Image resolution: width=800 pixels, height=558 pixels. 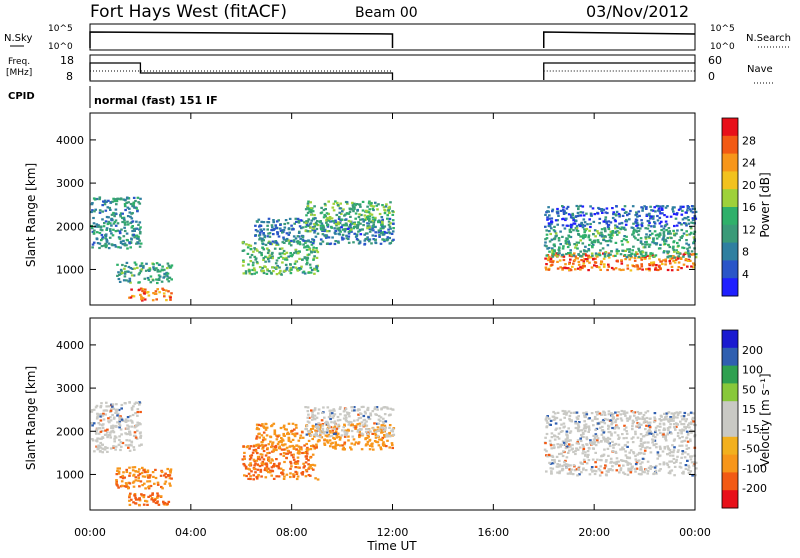 I want to click on velocity-cbar-swatch, so click(x=730, y=357).